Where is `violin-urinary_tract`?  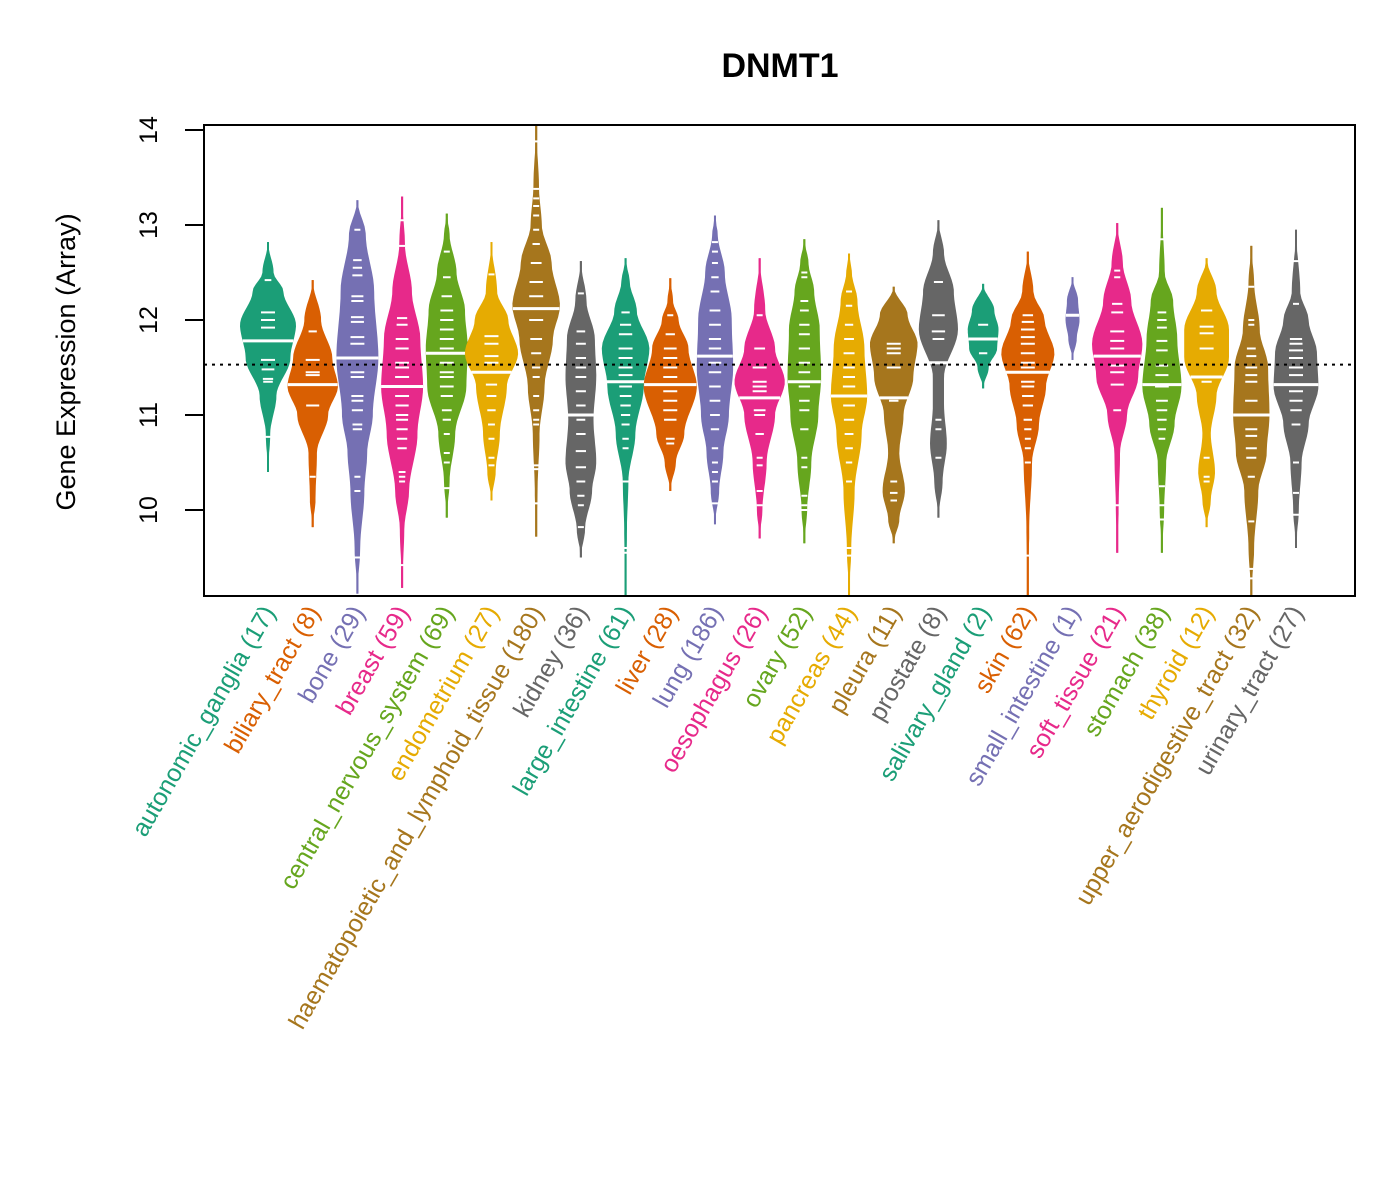
violin-urinary_tract is located at coordinates (1296, 389).